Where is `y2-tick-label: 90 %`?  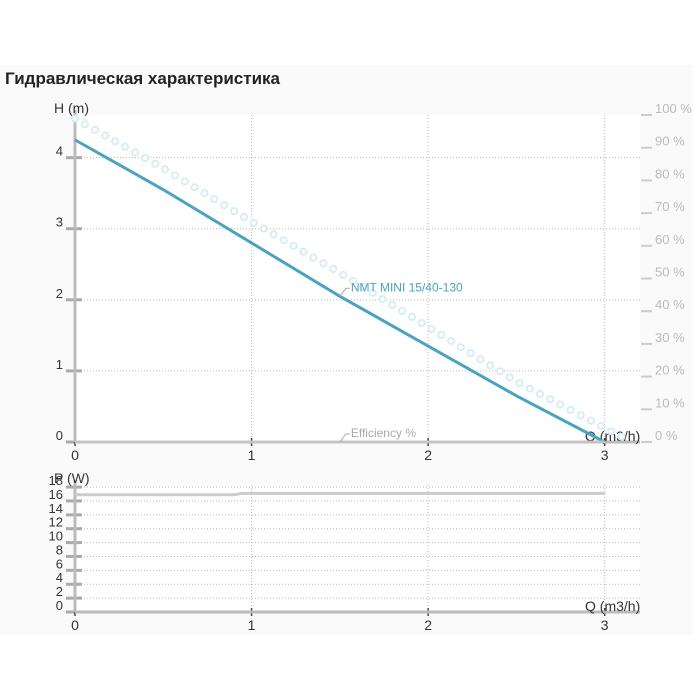 y2-tick-label: 90 % is located at coordinates (670, 141).